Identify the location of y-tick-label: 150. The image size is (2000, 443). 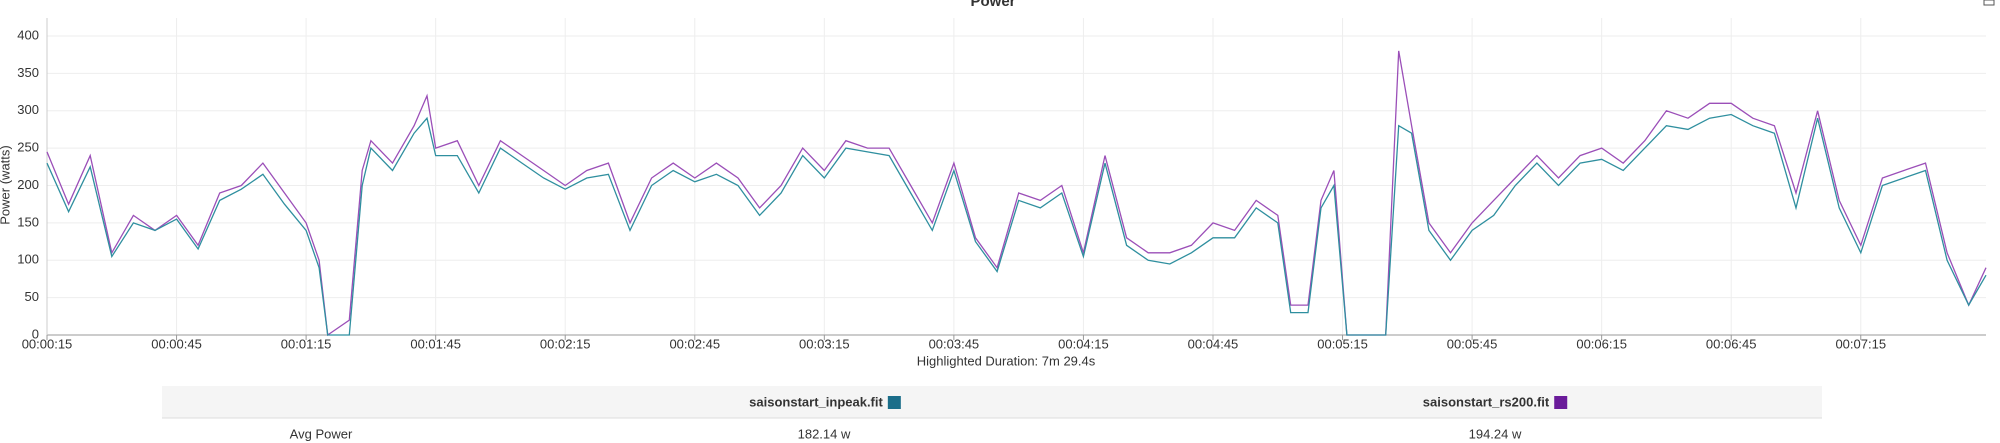
(28, 221).